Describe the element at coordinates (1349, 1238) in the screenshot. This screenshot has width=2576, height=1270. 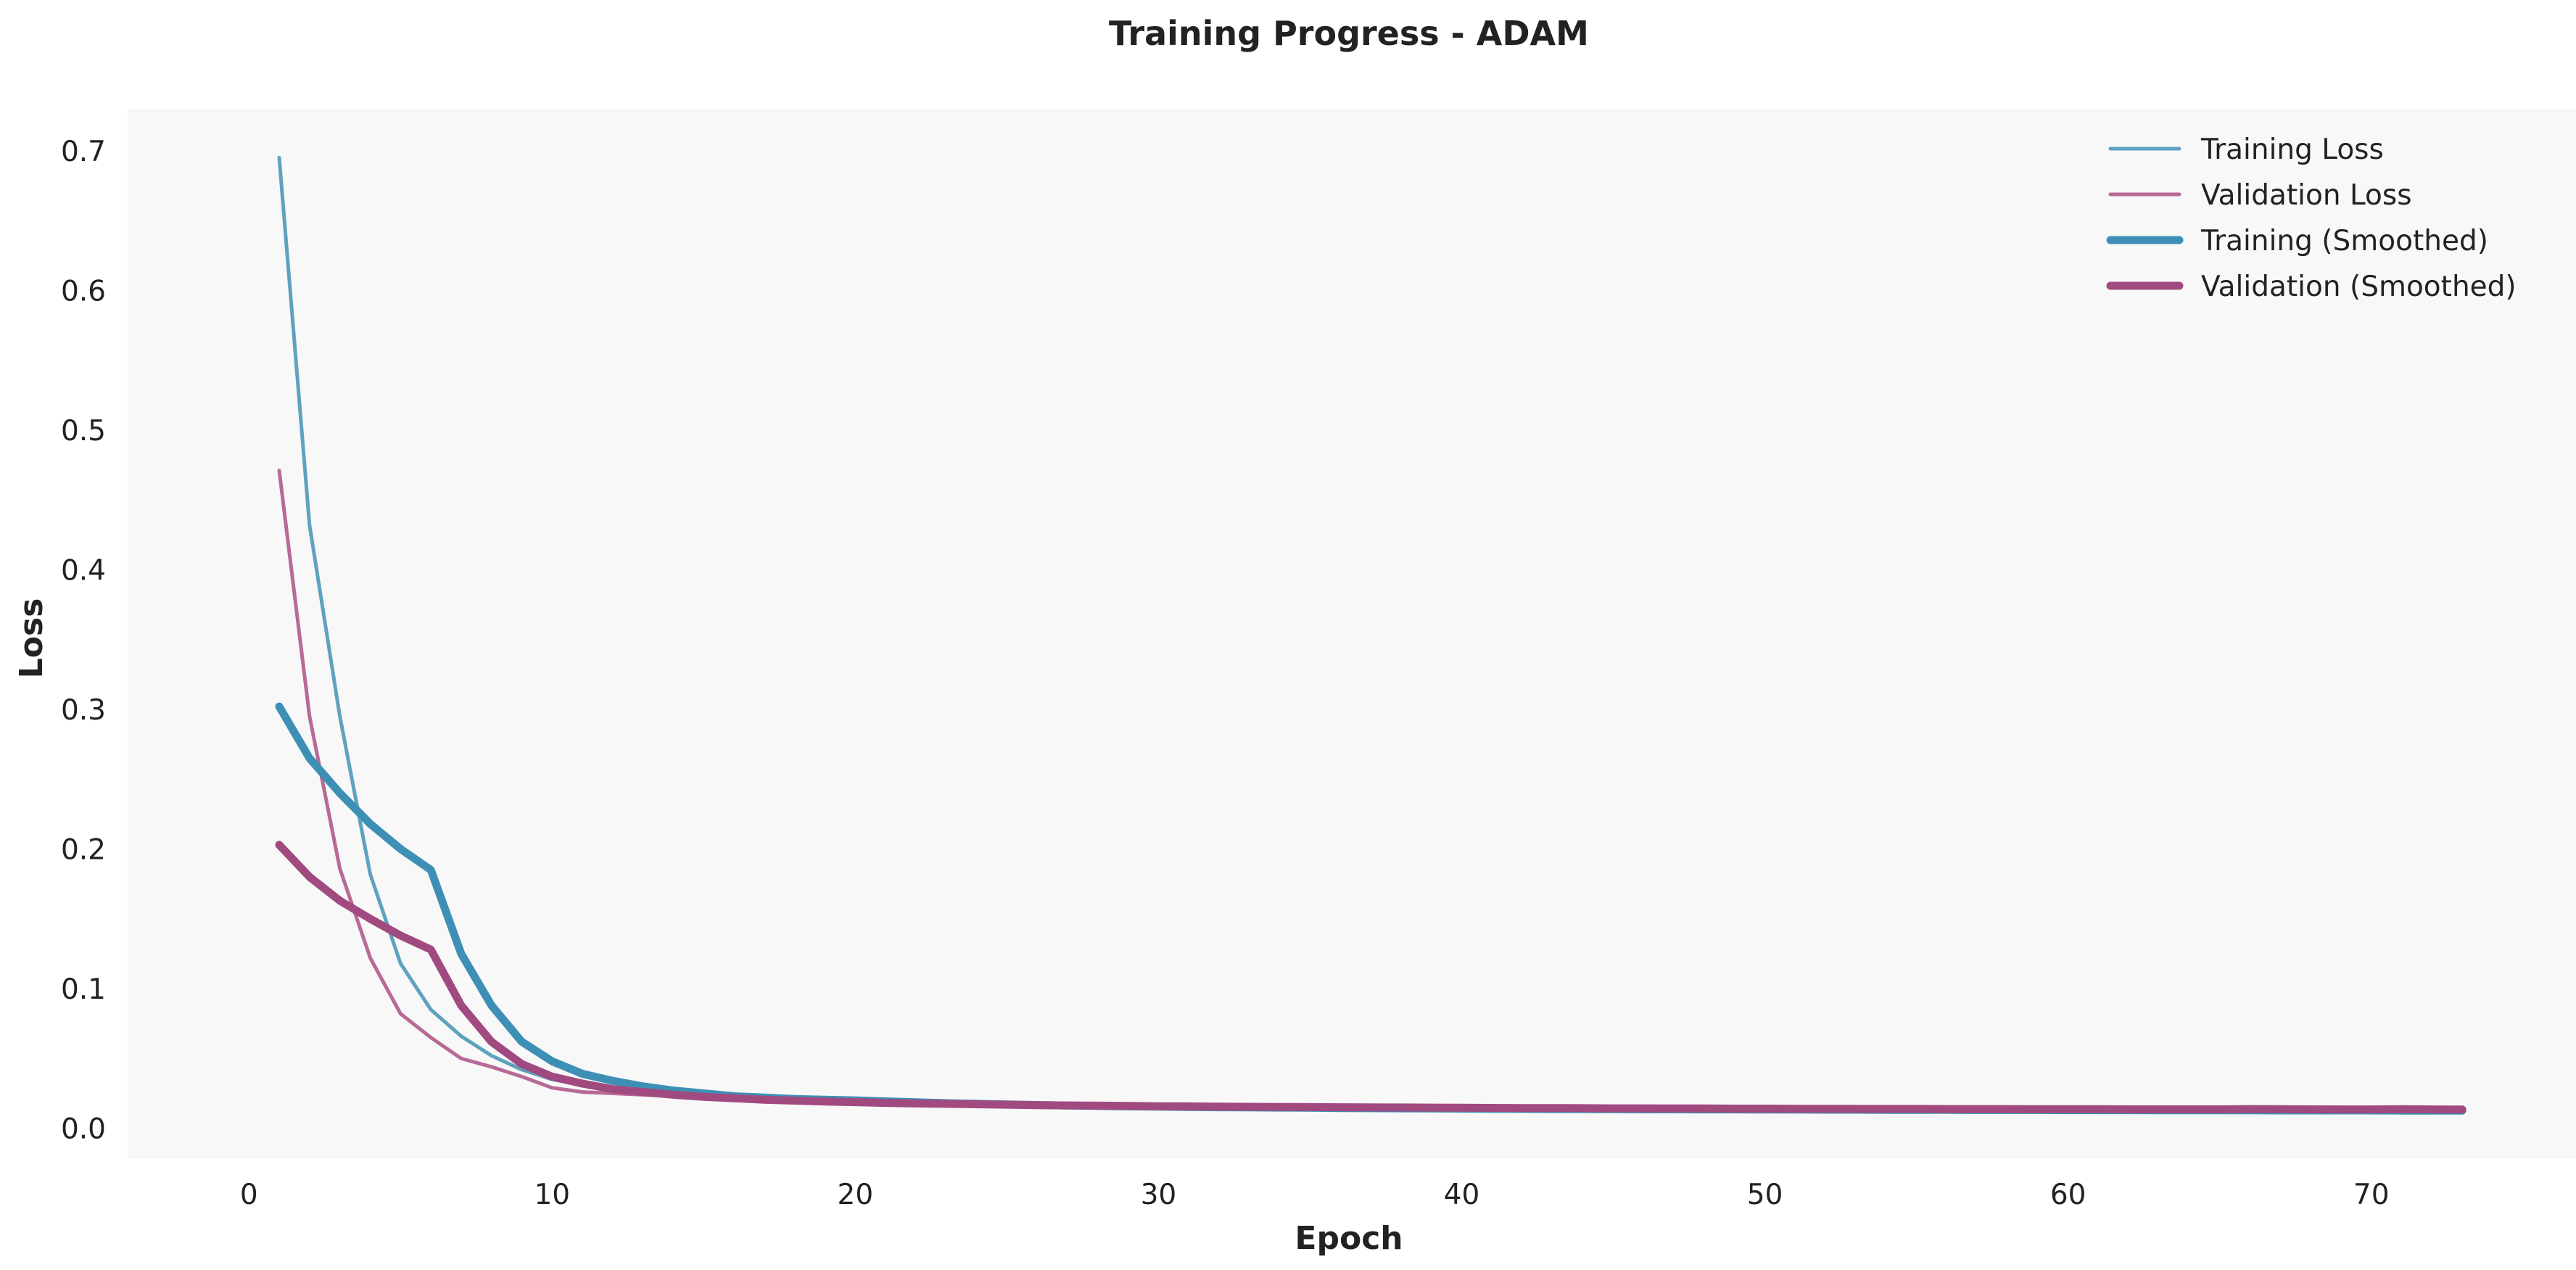
I see `x-axis-label: Epoch` at that location.